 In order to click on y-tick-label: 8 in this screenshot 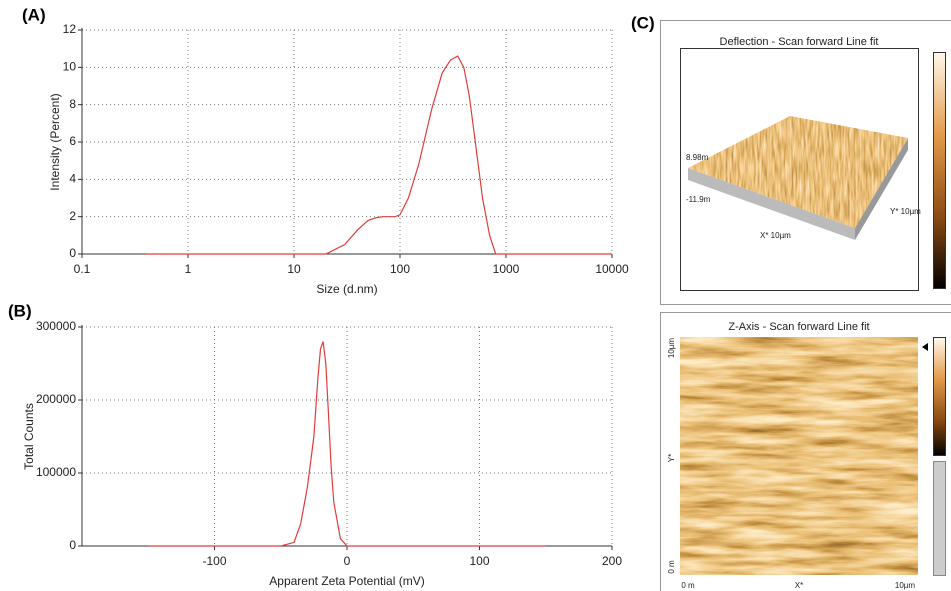, I will do `click(72, 104)`.